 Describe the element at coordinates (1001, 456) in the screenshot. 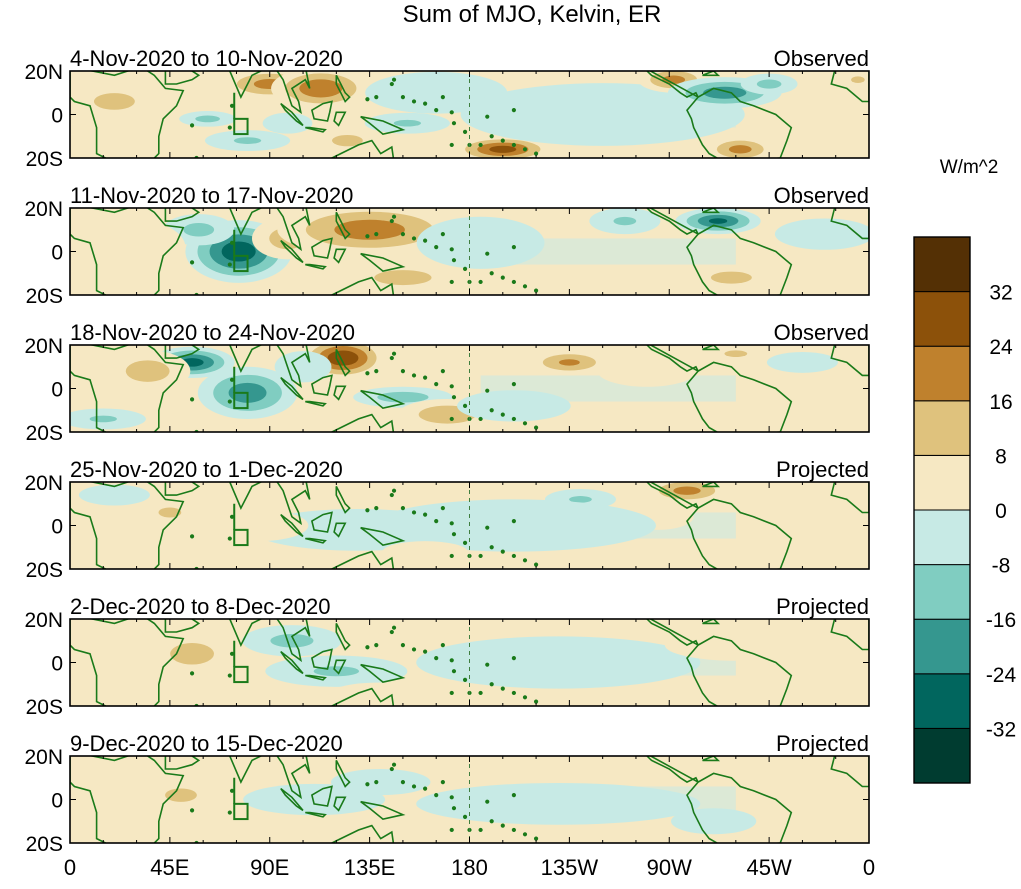

I see `colorbar-tick-label: 8` at that location.